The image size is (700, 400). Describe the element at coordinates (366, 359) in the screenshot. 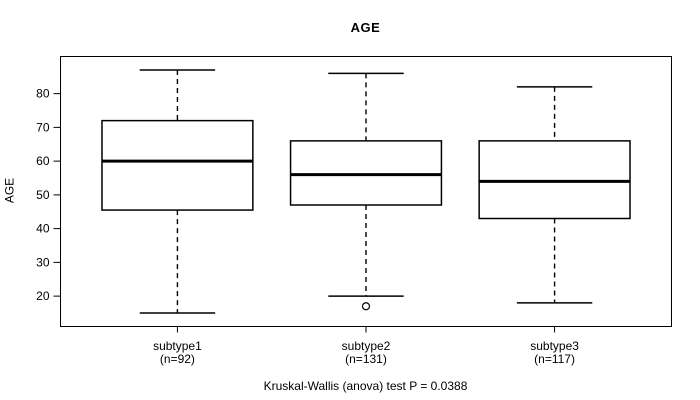

I see `group-n-label: (n=131)` at that location.